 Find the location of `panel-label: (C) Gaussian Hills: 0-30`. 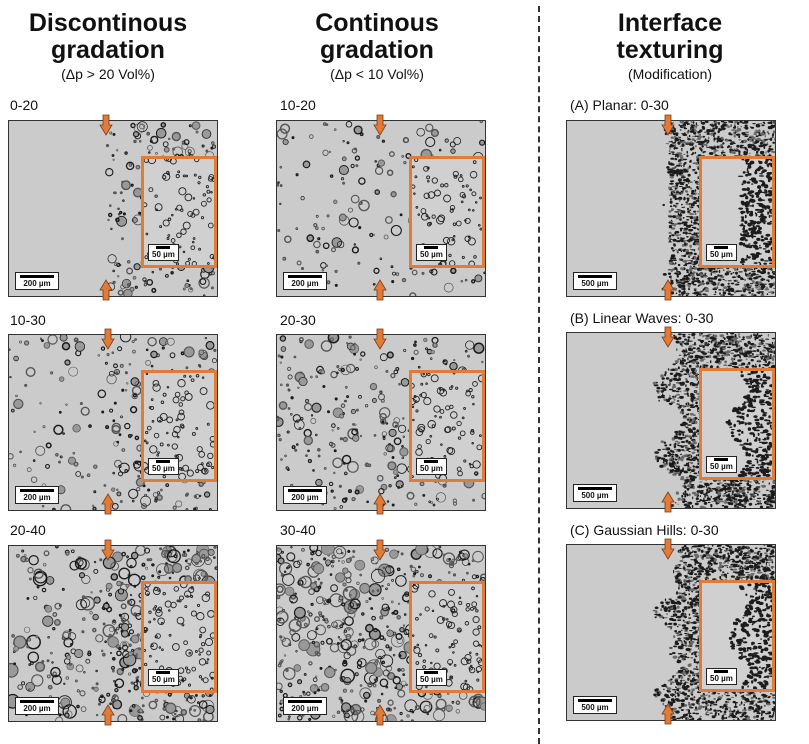

panel-label: (C) Gaussian Hills: 0-30 is located at coordinates (644, 530).